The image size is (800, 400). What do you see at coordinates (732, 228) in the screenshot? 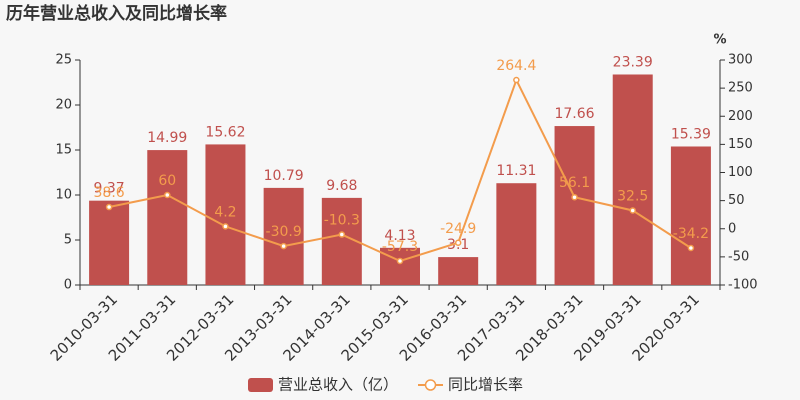
I see `y2-tick-label: 0` at bounding box center [732, 228].